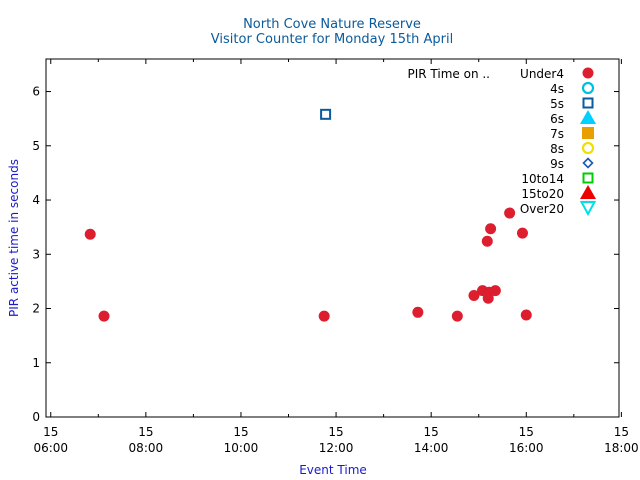  What do you see at coordinates (557, 119) in the screenshot?
I see `legend-label: 6s` at bounding box center [557, 119].